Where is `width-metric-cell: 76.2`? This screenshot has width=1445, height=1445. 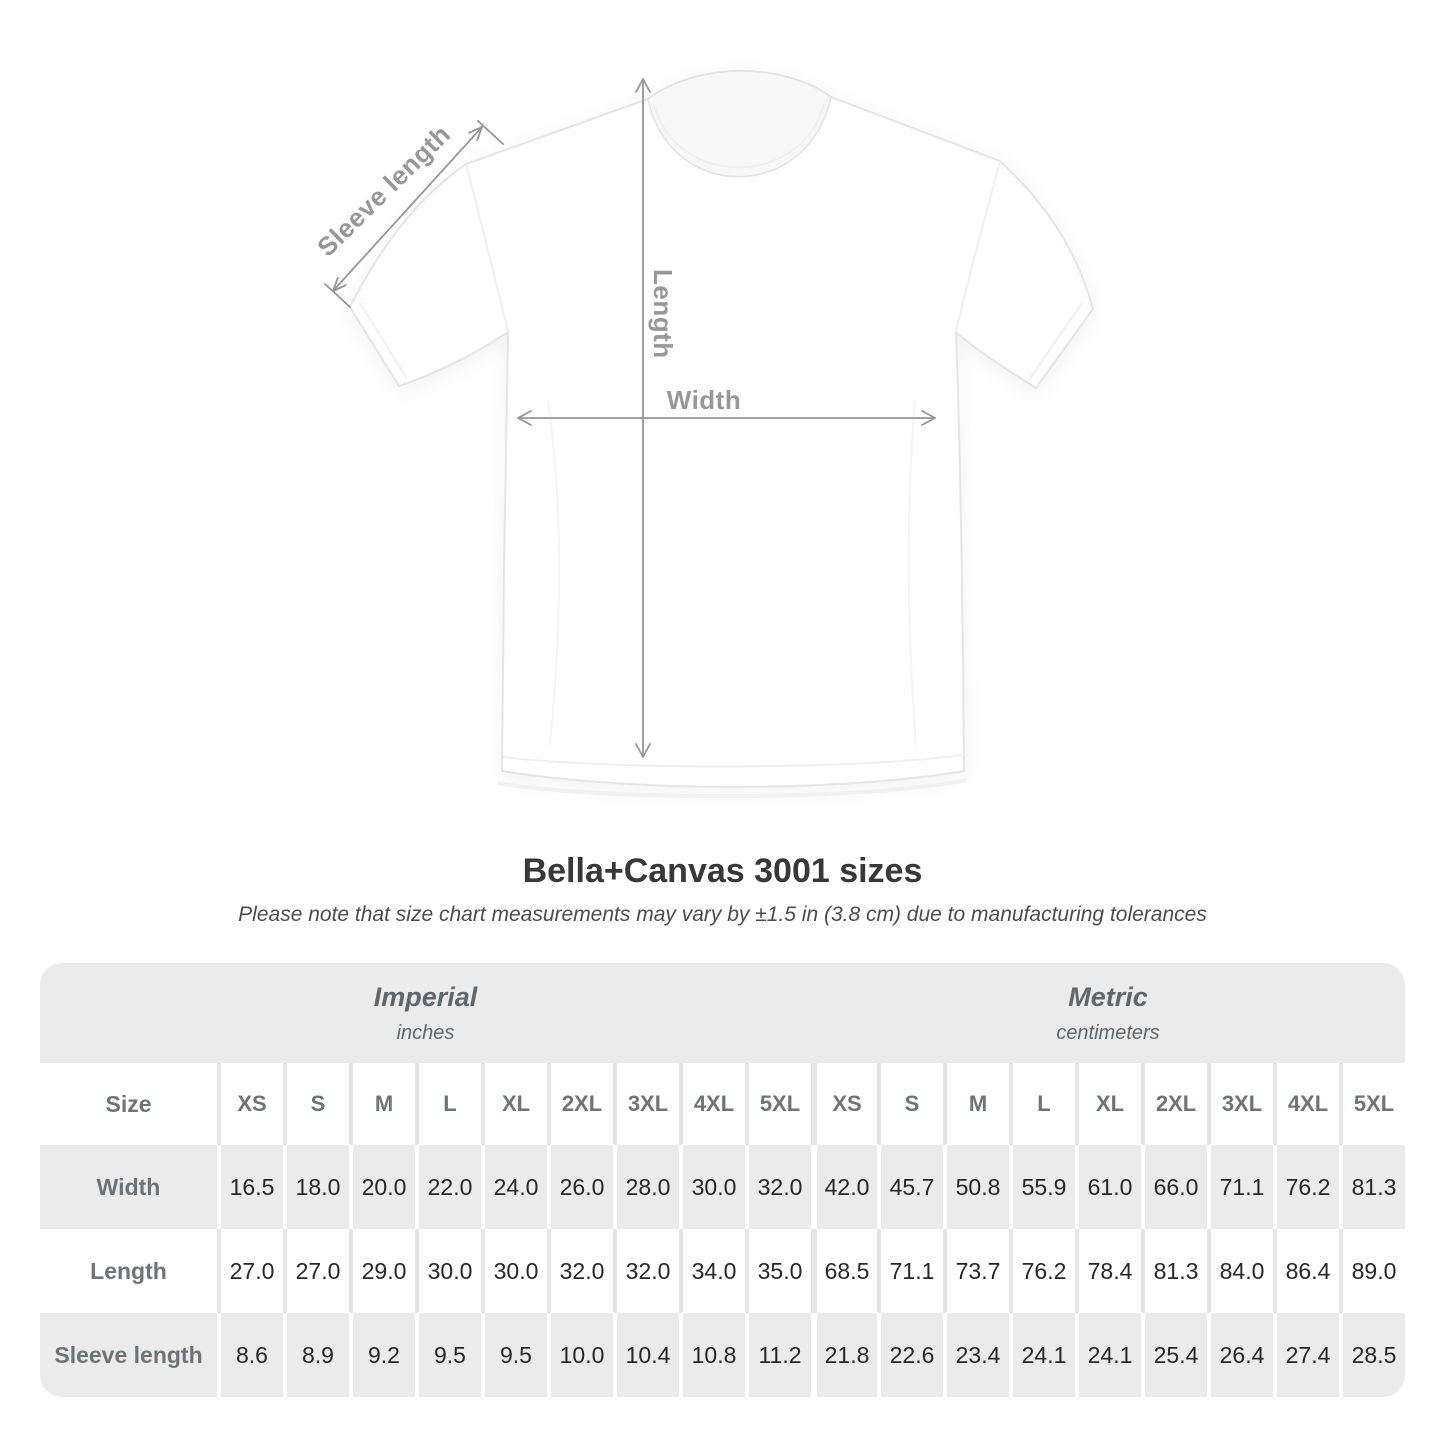 width-metric-cell: 76.2 is located at coordinates (1306, 1187).